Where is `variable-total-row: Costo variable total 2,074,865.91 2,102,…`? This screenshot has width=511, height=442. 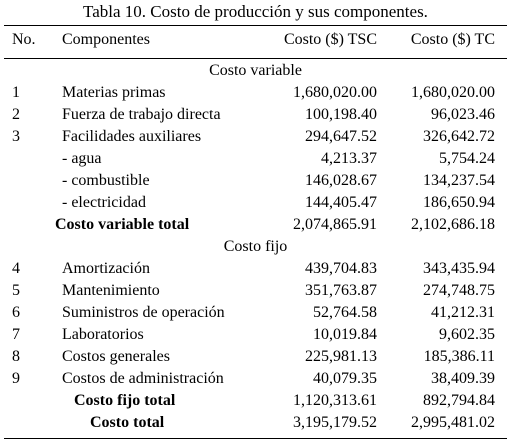 variable-total-row: Costo variable total 2,074,865.91 2,102,… is located at coordinates (255, 225).